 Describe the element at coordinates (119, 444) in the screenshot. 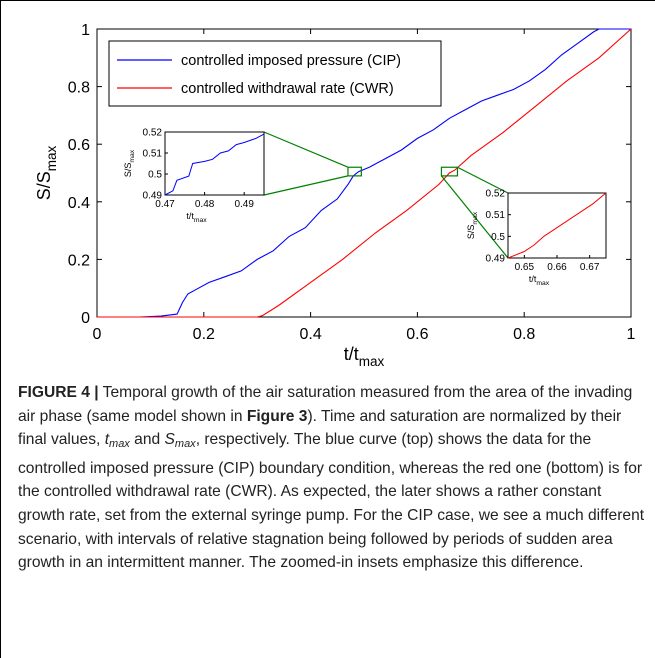

I see `caption-t-sub: max` at that location.